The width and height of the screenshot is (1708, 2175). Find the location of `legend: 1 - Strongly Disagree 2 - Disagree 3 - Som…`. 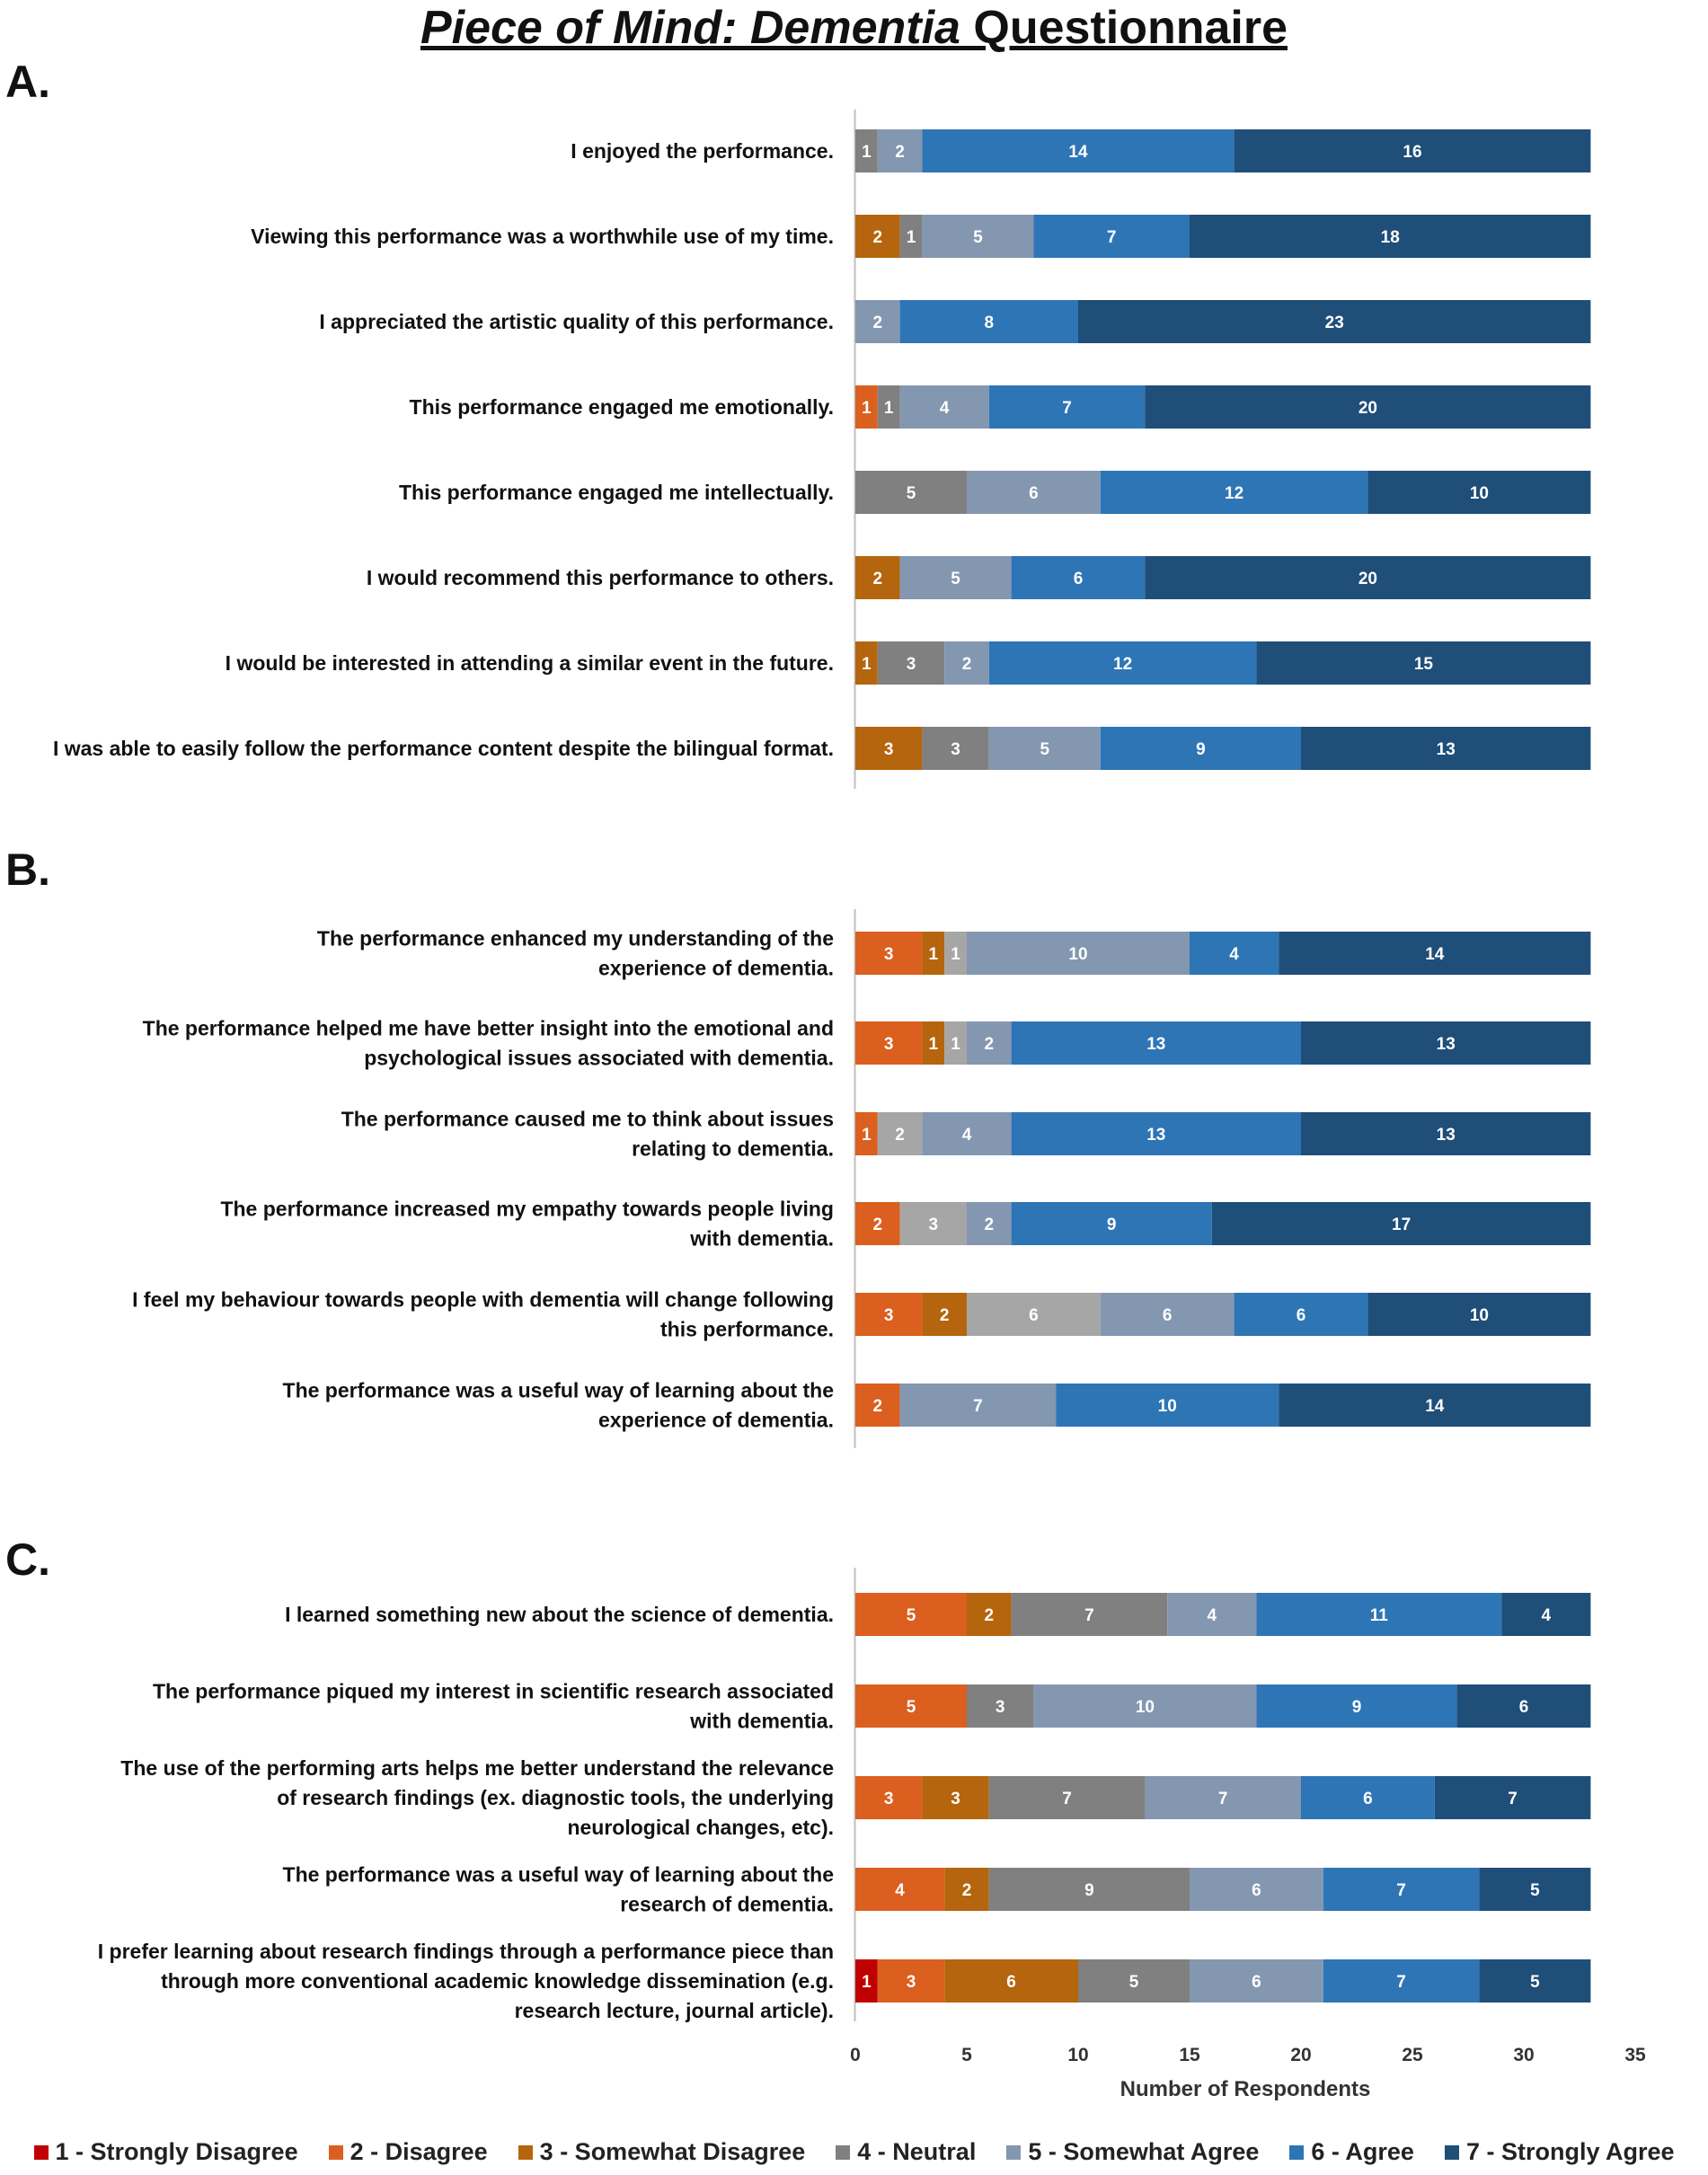

legend: 1 - Strongly Disagree 2 - Disagree 3 - Som… is located at coordinates (854, 2152).